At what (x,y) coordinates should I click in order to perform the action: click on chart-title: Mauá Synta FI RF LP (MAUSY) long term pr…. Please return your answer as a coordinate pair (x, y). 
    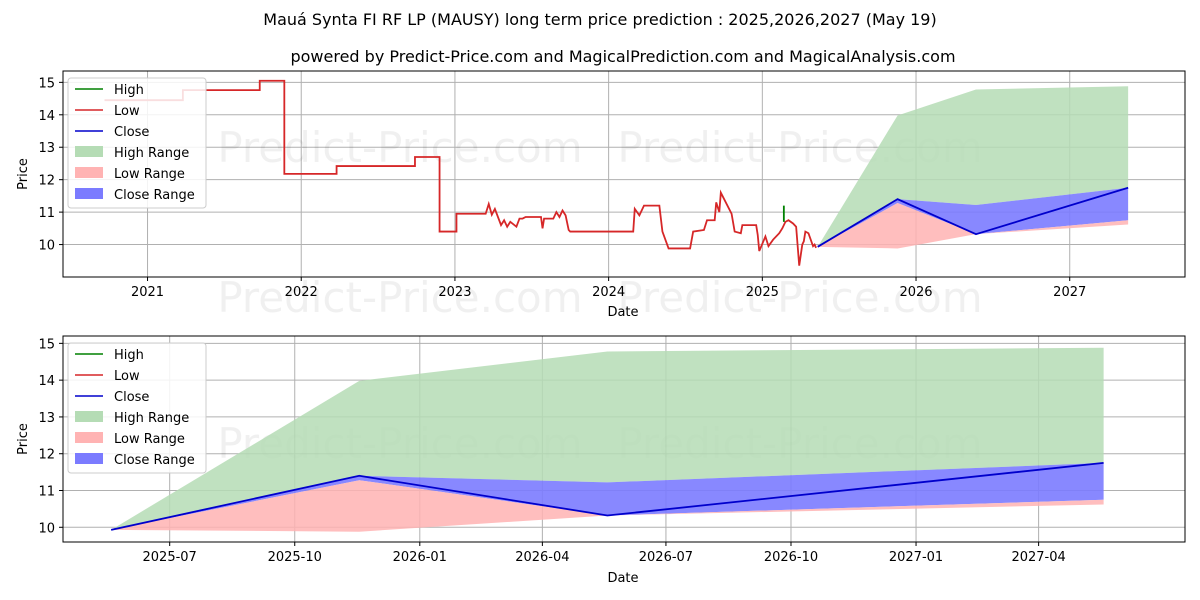
    Looking at the image, I should click on (599, 19).